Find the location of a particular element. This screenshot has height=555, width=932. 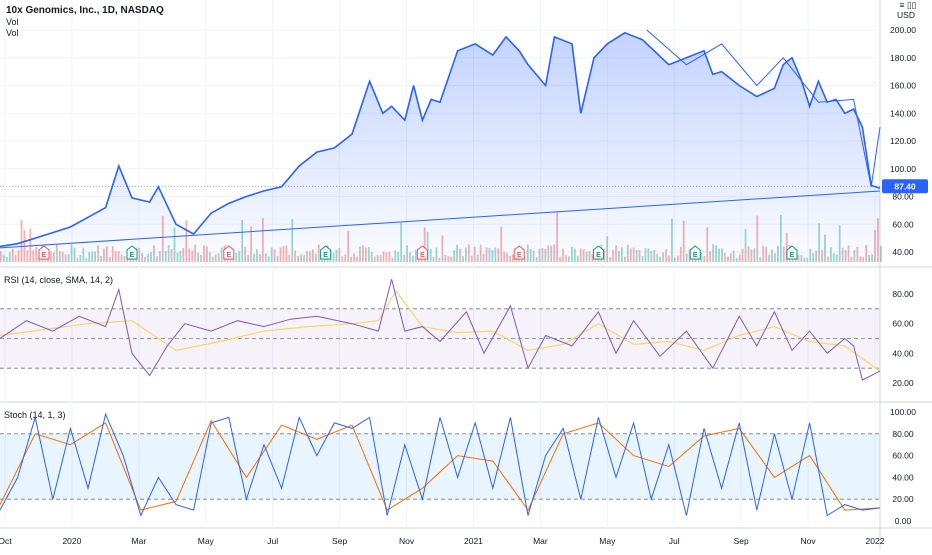

last-price-label: 87.40 is located at coordinates (905, 187).